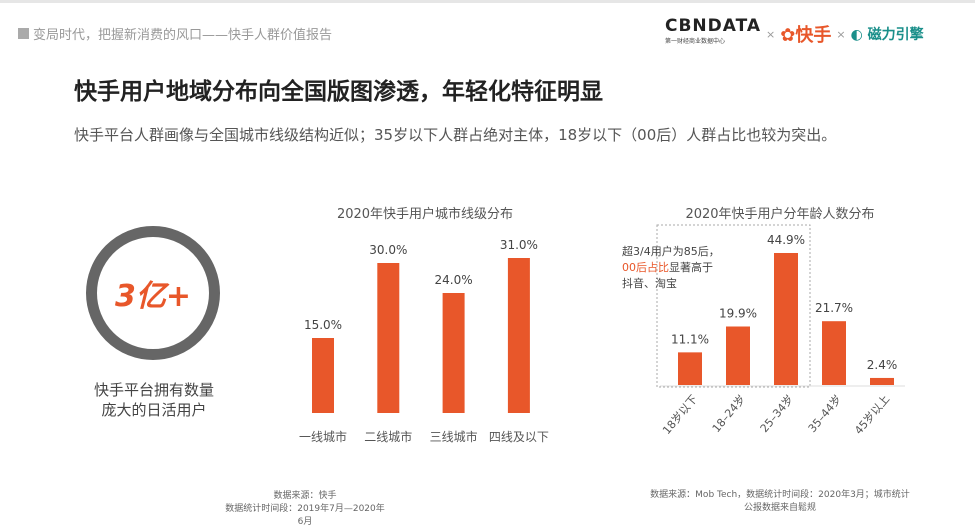  Describe the element at coordinates (323, 375) in the screenshot. I see `bar-一线城市` at that location.